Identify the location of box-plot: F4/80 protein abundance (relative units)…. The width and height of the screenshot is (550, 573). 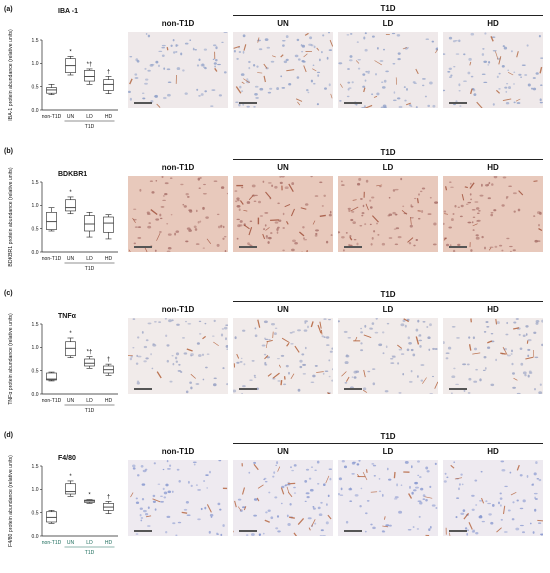
(61, 504).